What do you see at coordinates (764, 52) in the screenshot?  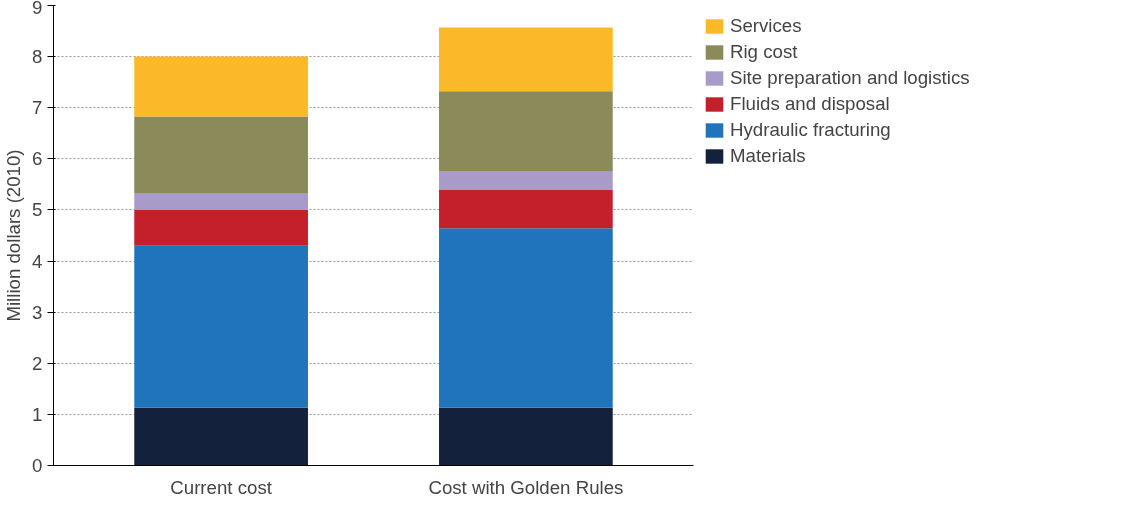 I see `legend-label: Rig cost` at bounding box center [764, 52].